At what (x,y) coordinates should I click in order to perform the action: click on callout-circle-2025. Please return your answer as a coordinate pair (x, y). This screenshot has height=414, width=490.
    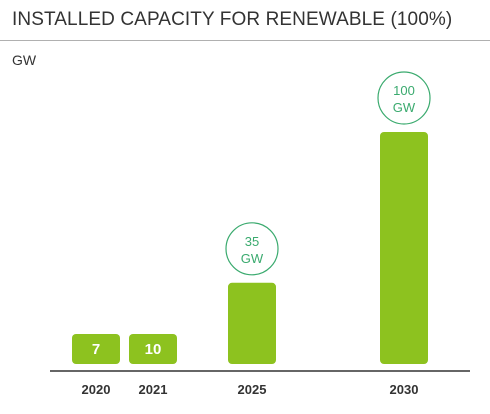
    Looking at the image, I should click on (252, 249).